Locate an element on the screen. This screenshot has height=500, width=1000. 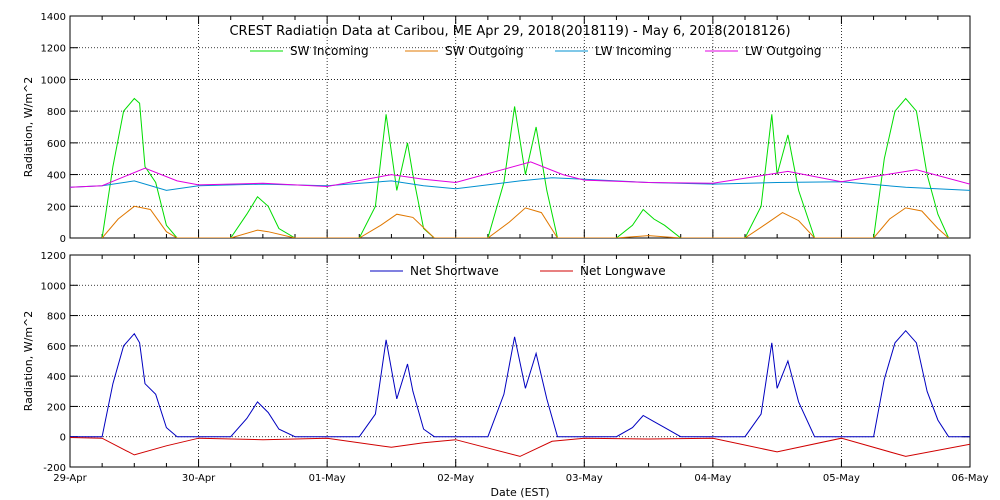
x-tick-label: 29-Apr is located at coordinates (70, 478).